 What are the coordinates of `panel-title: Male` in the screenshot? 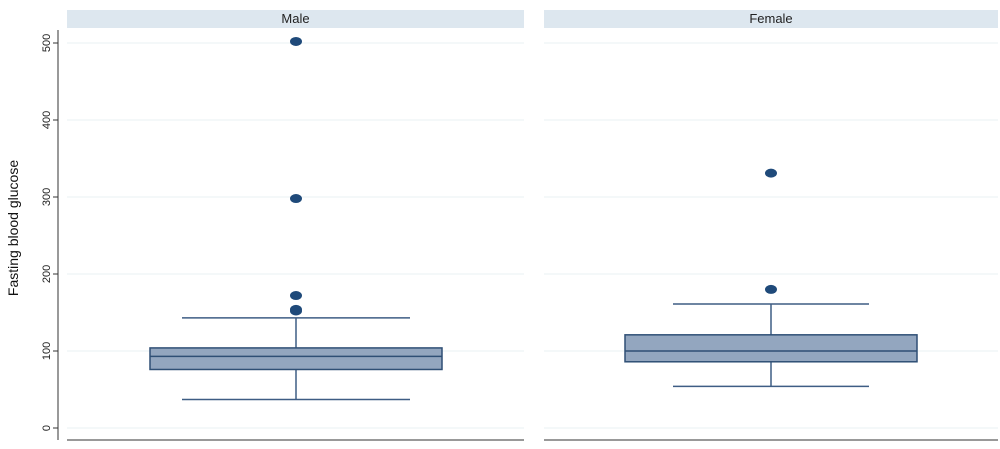 It's located at (295, 18).